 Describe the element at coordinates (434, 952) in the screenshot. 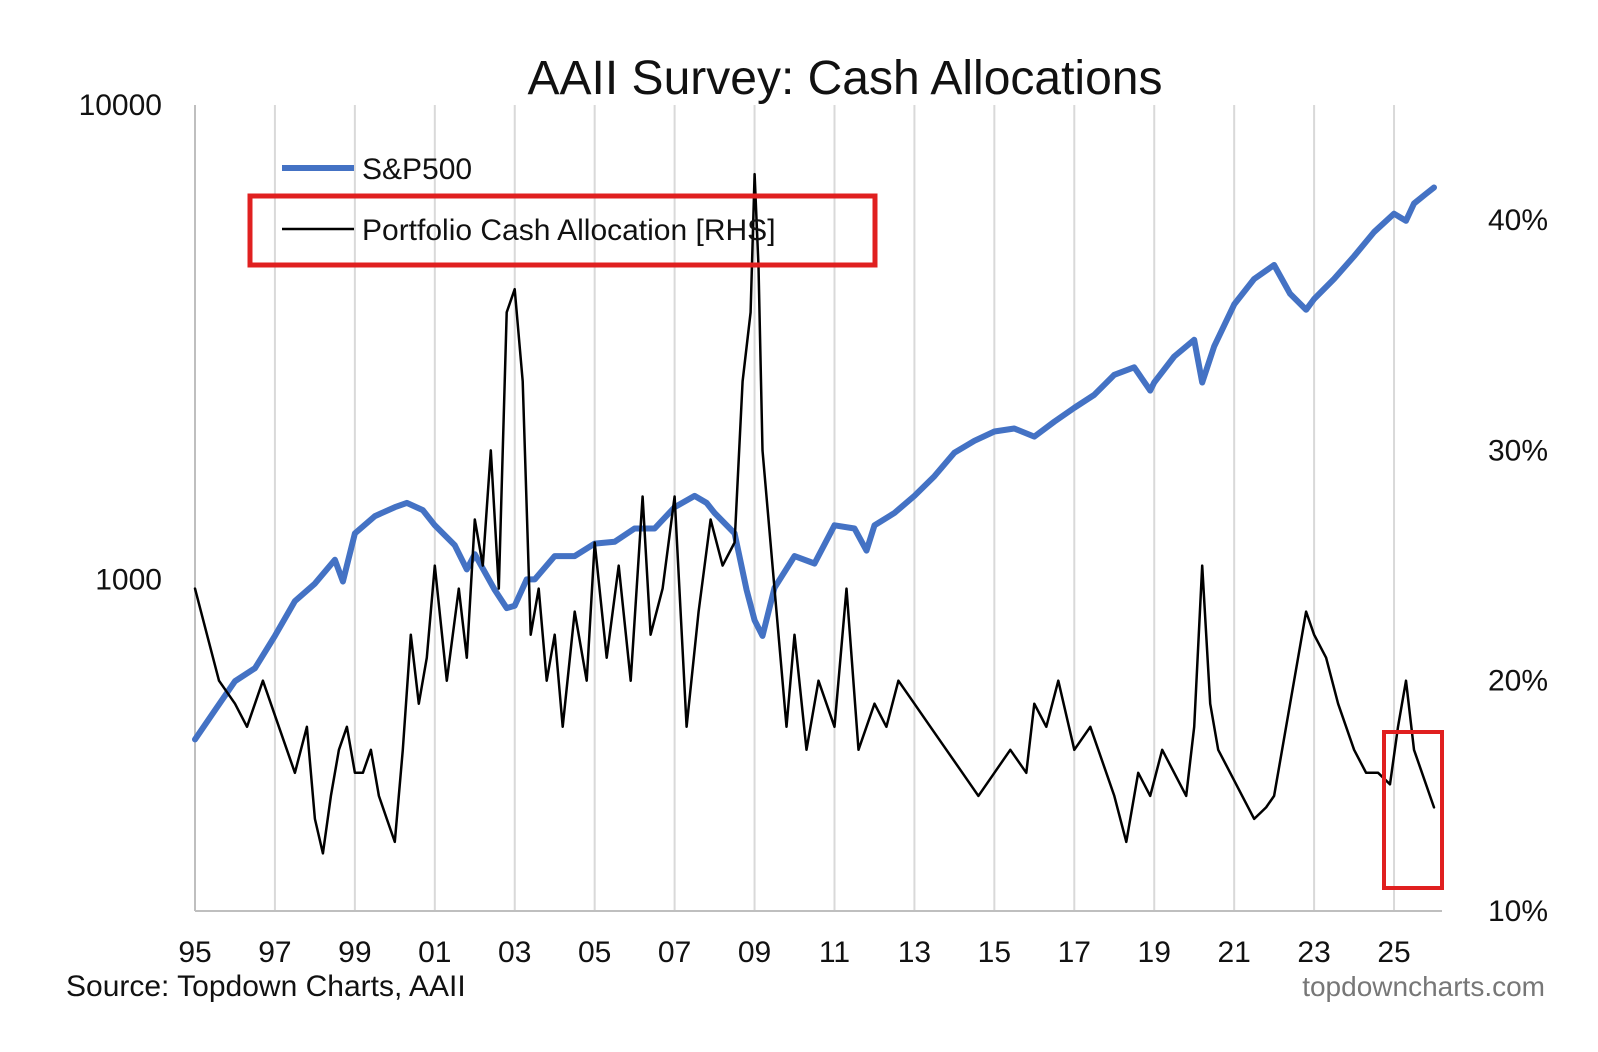

I see `x-tick-label-01: 01` at that location.